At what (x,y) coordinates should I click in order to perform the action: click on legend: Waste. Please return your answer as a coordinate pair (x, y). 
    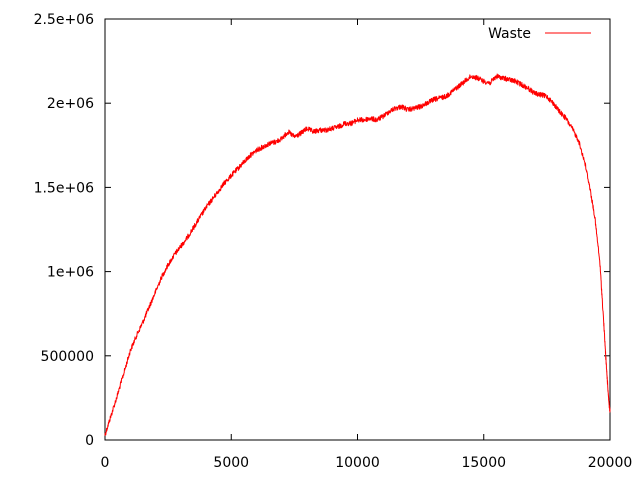
    Looking at the image, I should click on (539, 34).